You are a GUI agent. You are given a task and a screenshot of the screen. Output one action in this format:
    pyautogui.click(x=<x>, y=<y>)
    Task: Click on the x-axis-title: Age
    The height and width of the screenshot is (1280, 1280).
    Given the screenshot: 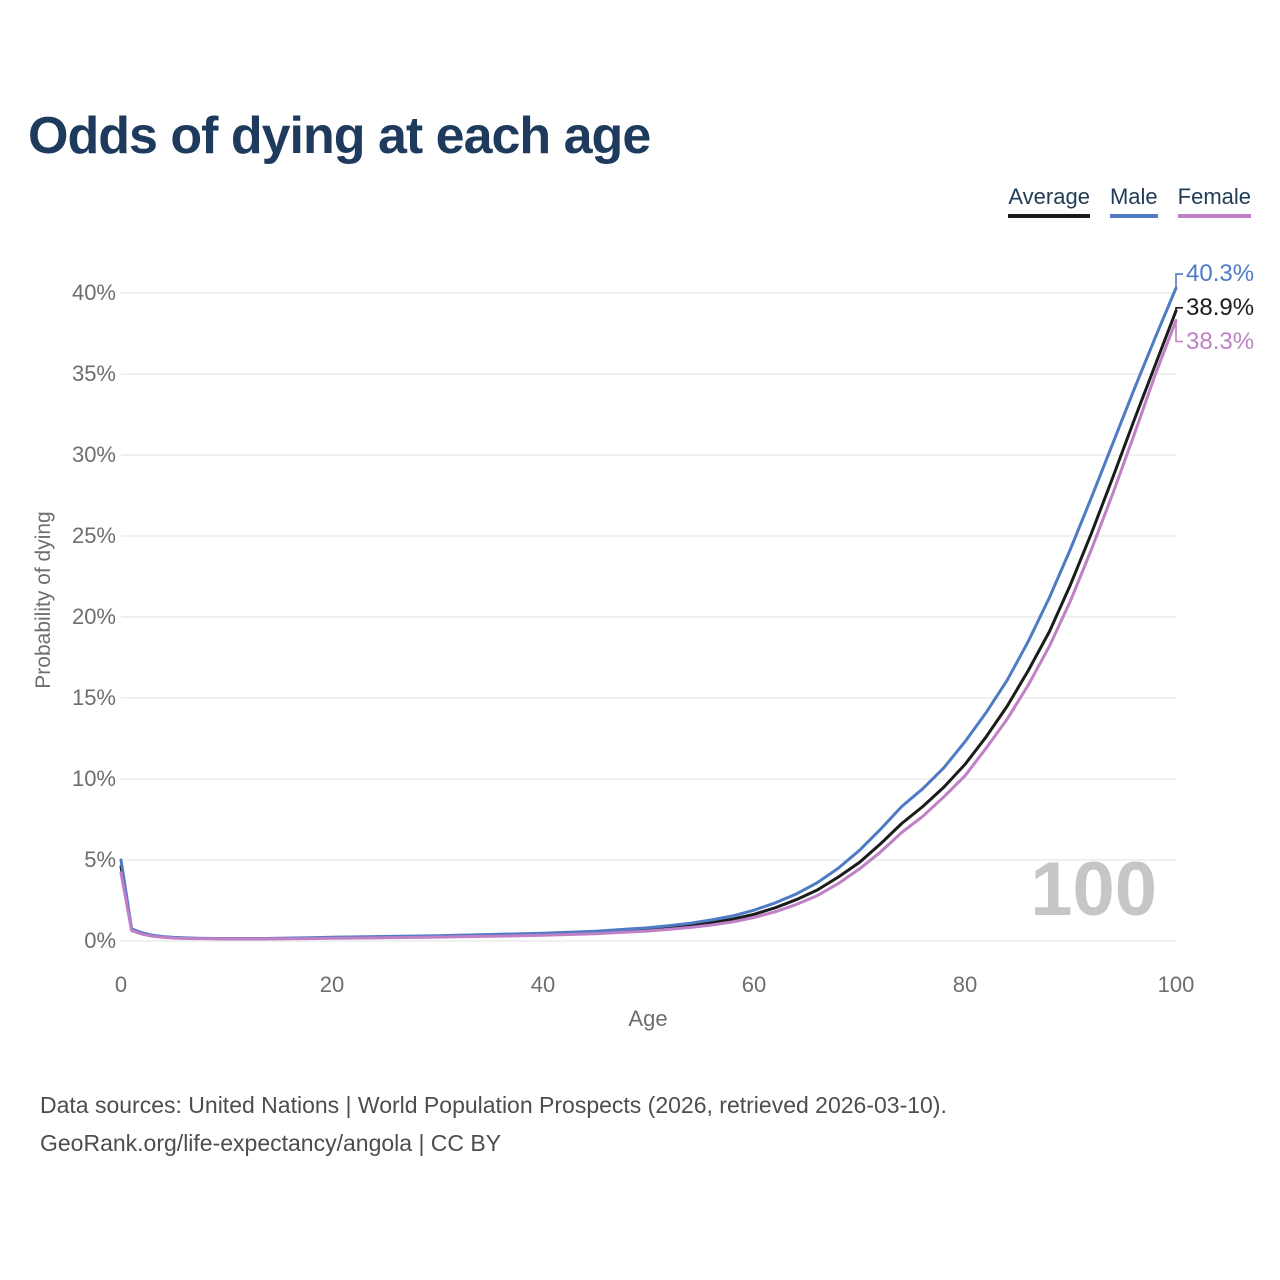 What is the action you would take?
    pyautogui.click(x=648, y=1018)
    